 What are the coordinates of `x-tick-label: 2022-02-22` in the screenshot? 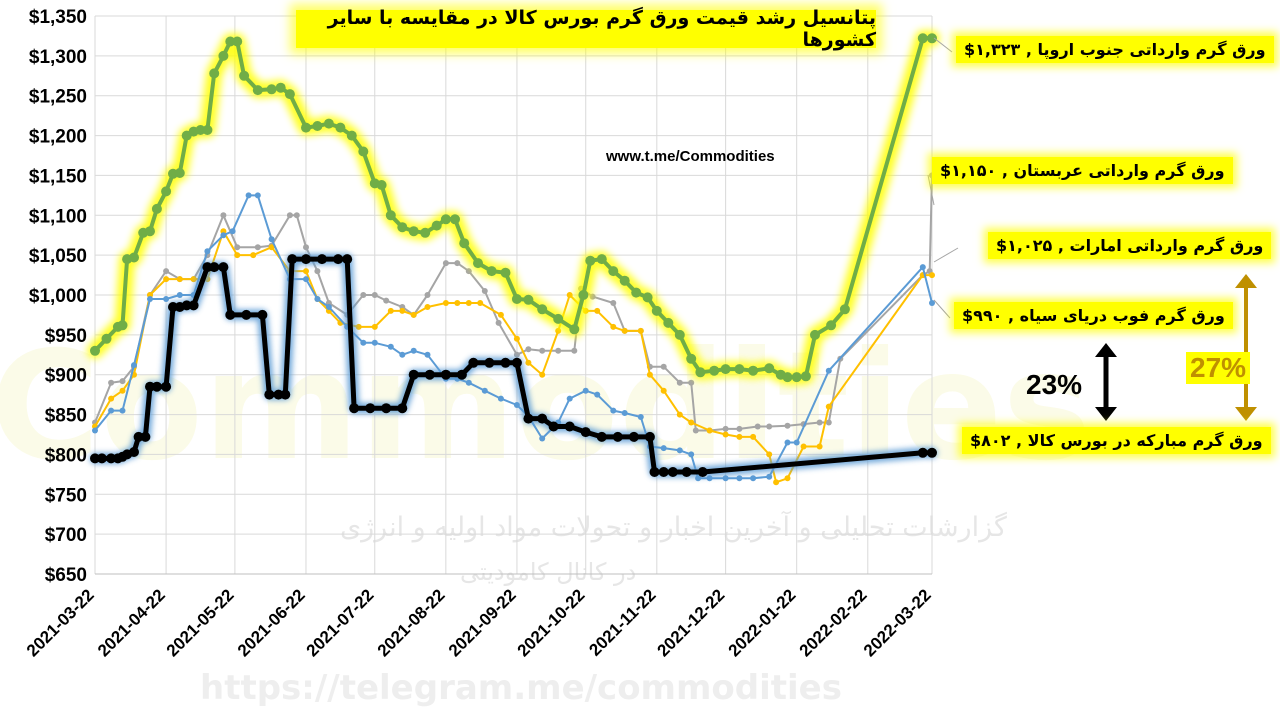 It's located at (833, 622).